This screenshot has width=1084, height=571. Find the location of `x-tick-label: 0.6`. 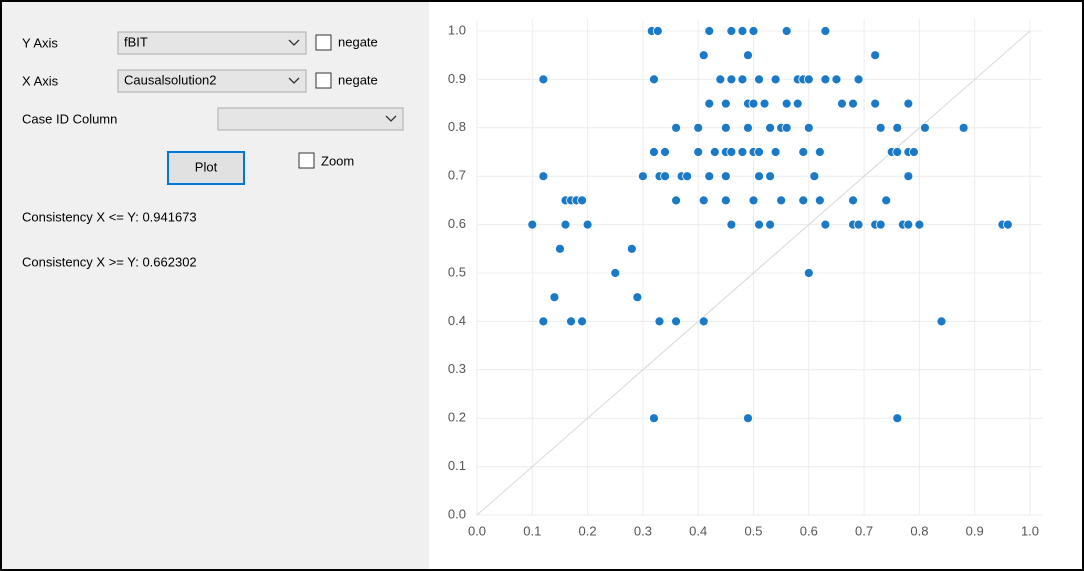

x-tick-label: 0.6 is located at coordinates (809, 530).